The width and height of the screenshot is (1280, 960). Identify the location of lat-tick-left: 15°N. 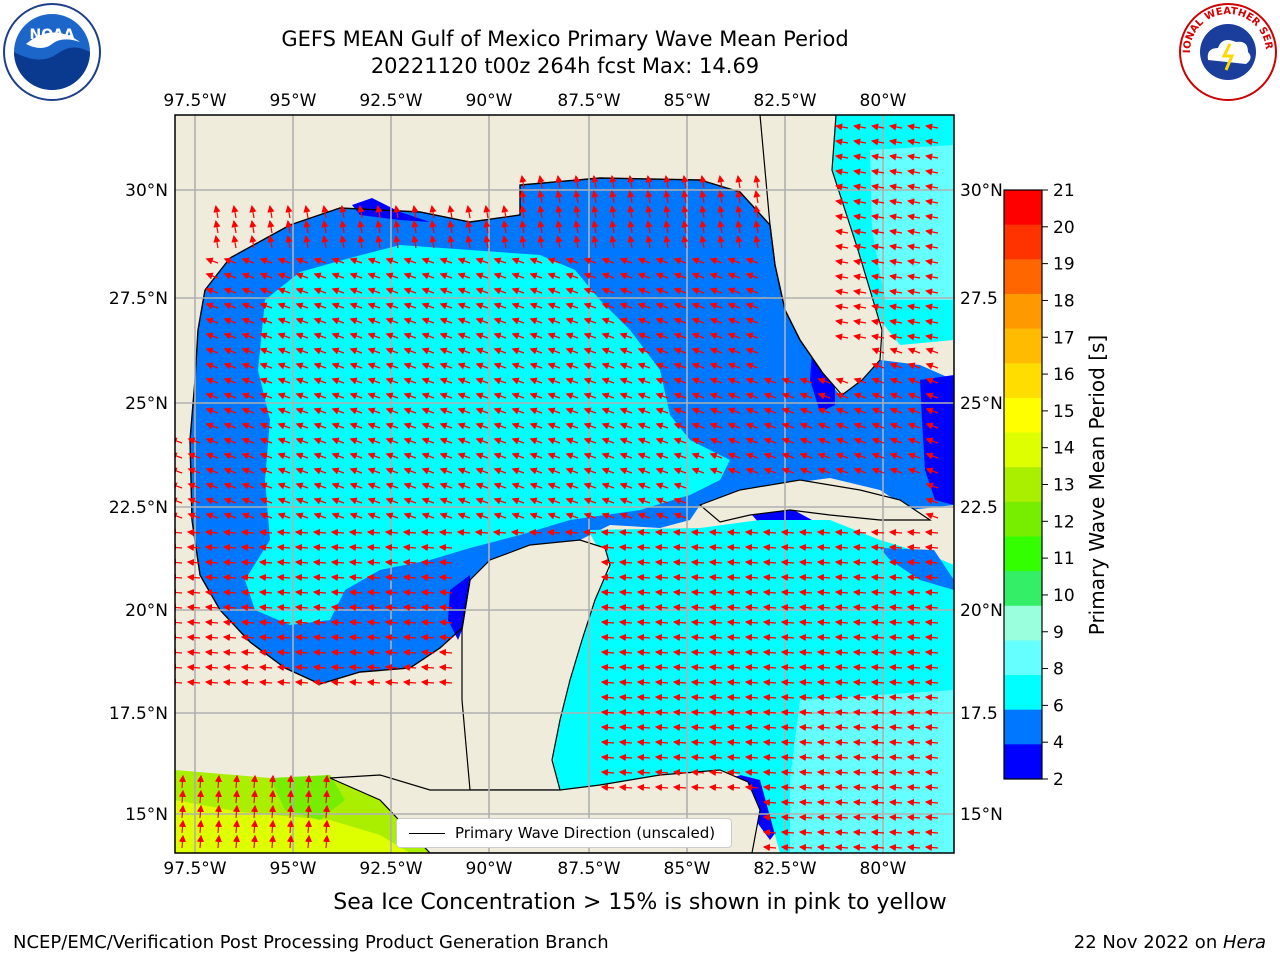
(146, 815).